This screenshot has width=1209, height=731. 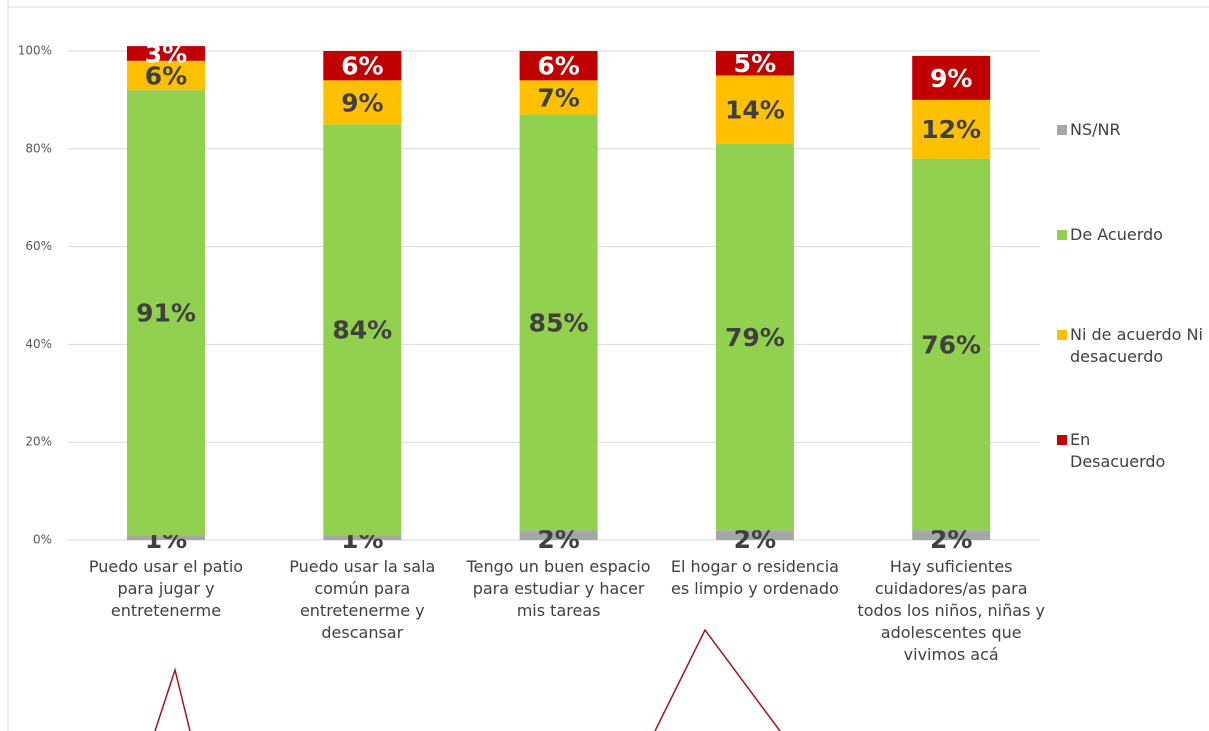 I want to click on y-tick-label: 80%, so click(x=38, y=148).